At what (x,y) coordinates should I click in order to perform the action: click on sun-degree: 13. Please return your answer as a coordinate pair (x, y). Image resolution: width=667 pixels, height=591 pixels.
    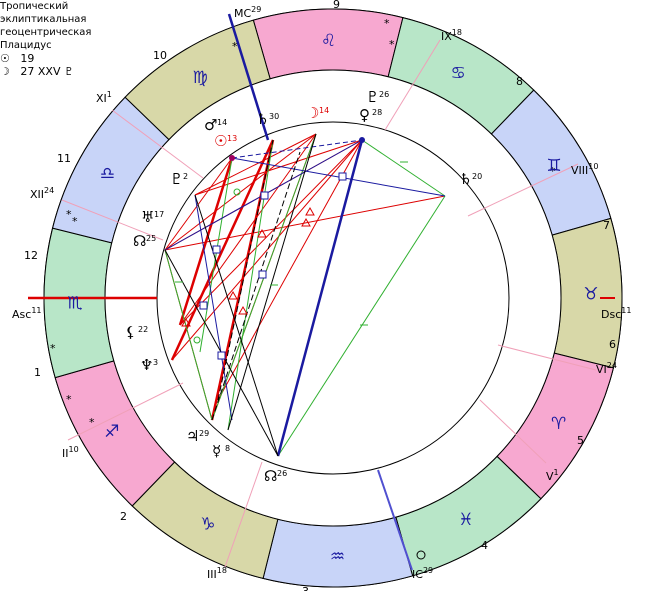
    Looking at the image, I should click on (232, 138).